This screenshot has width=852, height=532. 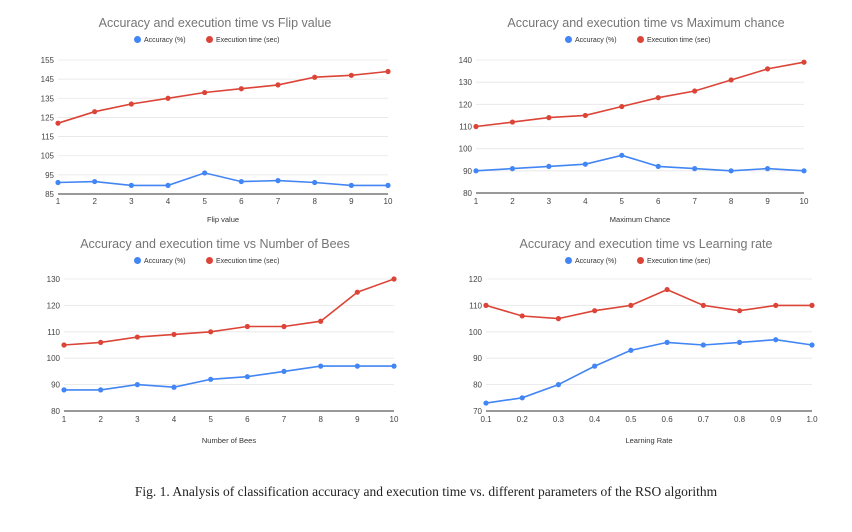 I want to click on x-axis-label: Maximum Chance, so click(x=640, y=219).